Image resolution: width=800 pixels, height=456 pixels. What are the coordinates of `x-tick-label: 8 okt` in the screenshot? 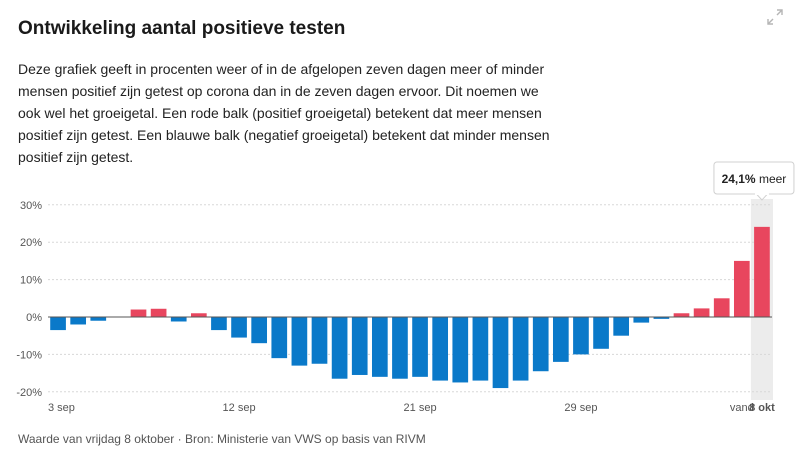 It's located at (762, 408).